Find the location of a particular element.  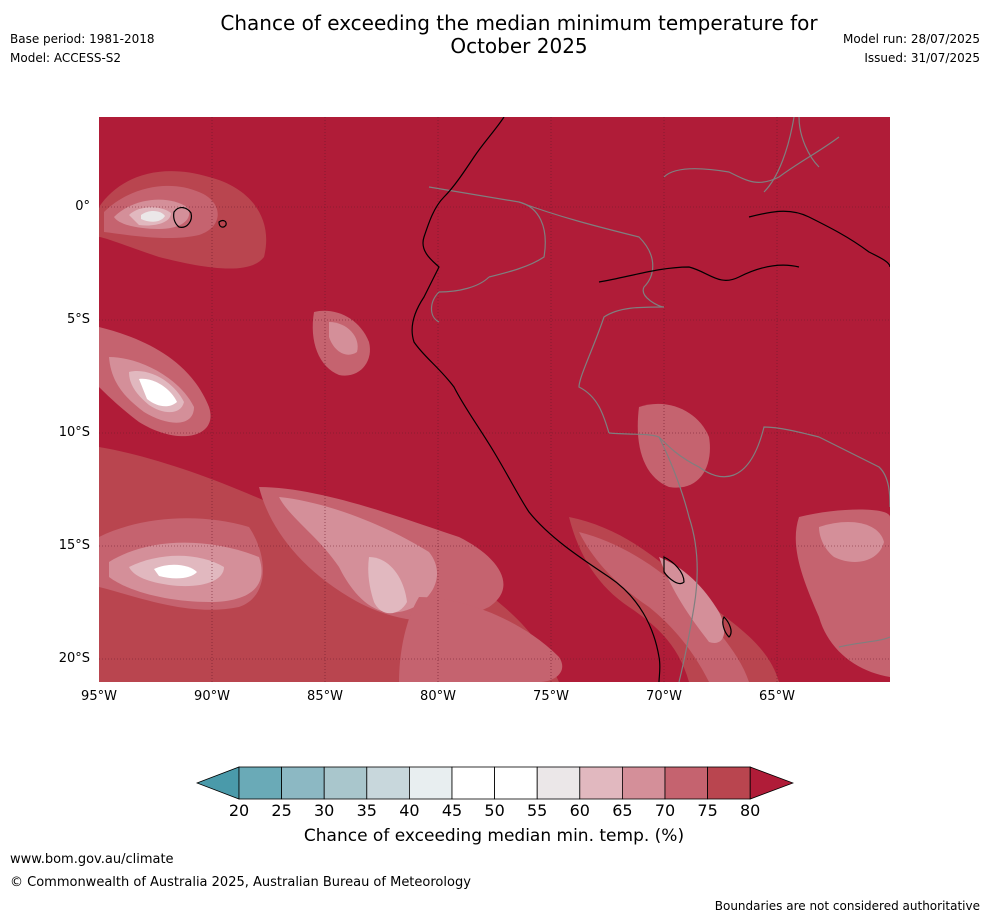

colorbar-tick-label: 30 is located at coordinates (324, 810).